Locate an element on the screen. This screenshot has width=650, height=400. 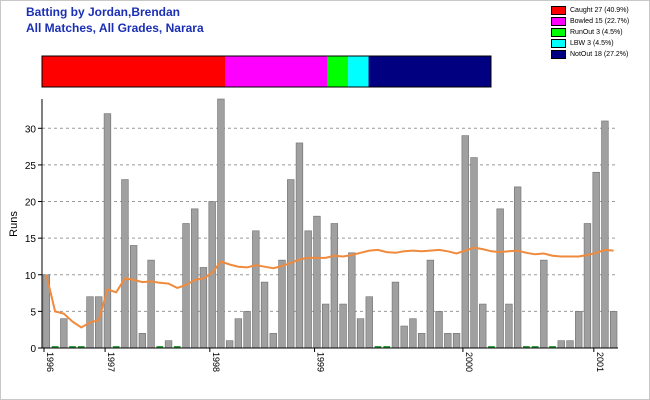
dismissal-bar-outline is located at coordinates (266, 71).